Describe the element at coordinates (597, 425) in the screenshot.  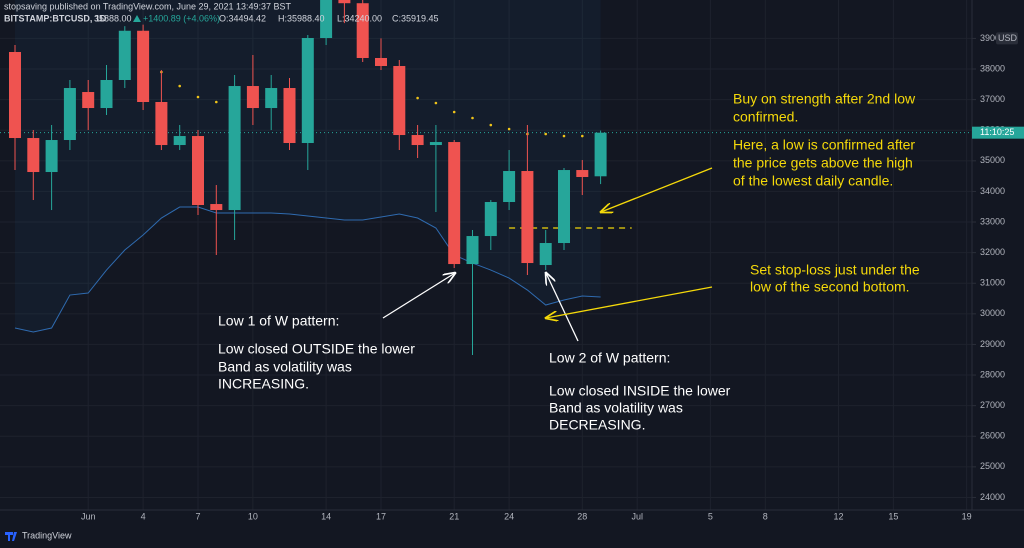
I see `annotation: DECREASING.` at that location.